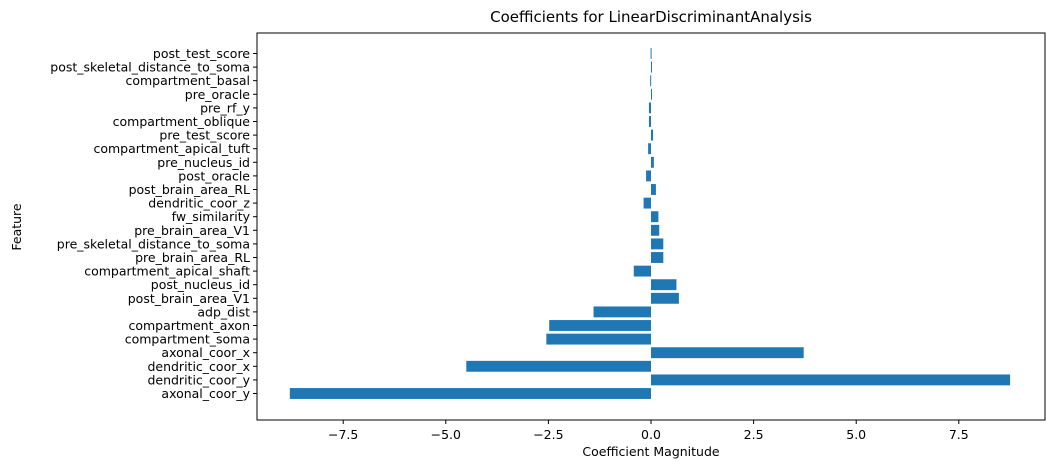  What do you see at coordinates (171, 148) in the screenshot?
I see `y-tick-label: compartment_apical_tuft` at bounding box center [171, 148].